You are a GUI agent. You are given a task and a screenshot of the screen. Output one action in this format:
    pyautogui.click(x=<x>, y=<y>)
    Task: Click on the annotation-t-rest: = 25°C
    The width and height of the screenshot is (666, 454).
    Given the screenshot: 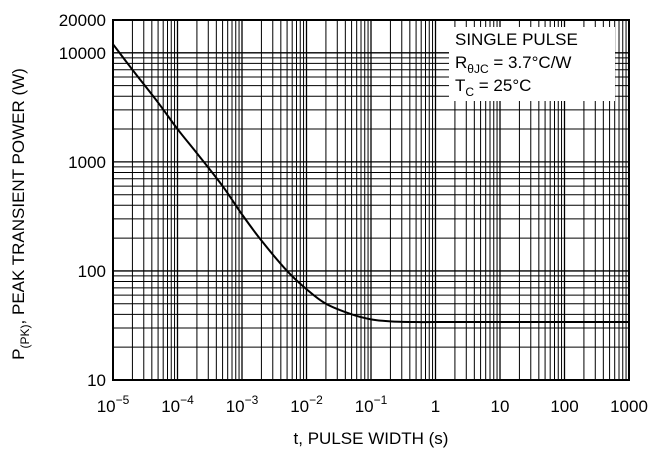 What is the action you would take?
    pyautogui.click(x=502, y=85)
    